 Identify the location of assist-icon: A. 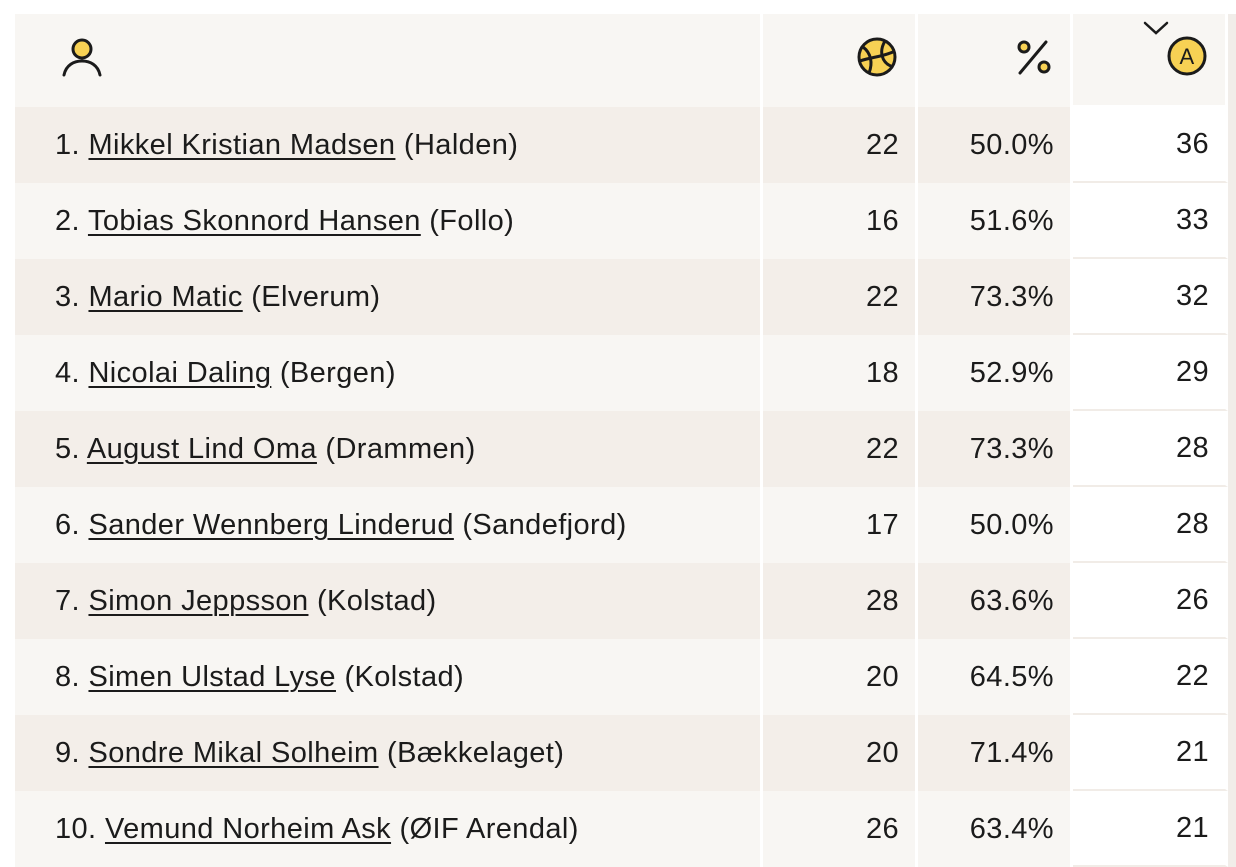
(1187, 60).